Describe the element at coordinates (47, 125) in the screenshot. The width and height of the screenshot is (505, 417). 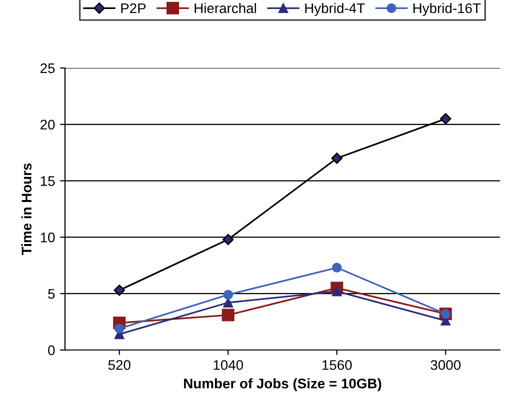
I see `y-tick-label: 20` at that location.